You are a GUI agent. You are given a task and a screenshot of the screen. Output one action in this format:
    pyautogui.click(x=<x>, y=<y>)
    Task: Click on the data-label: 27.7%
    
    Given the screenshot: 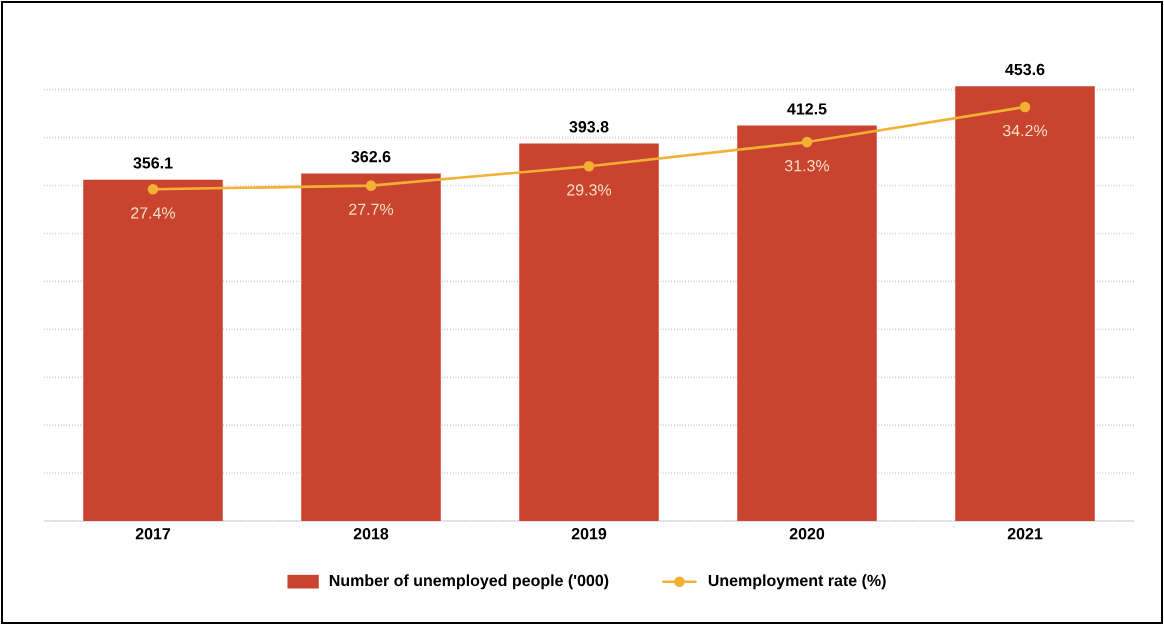 What is the action you would take?
    pyautogui.click(x=371, y=209)
    